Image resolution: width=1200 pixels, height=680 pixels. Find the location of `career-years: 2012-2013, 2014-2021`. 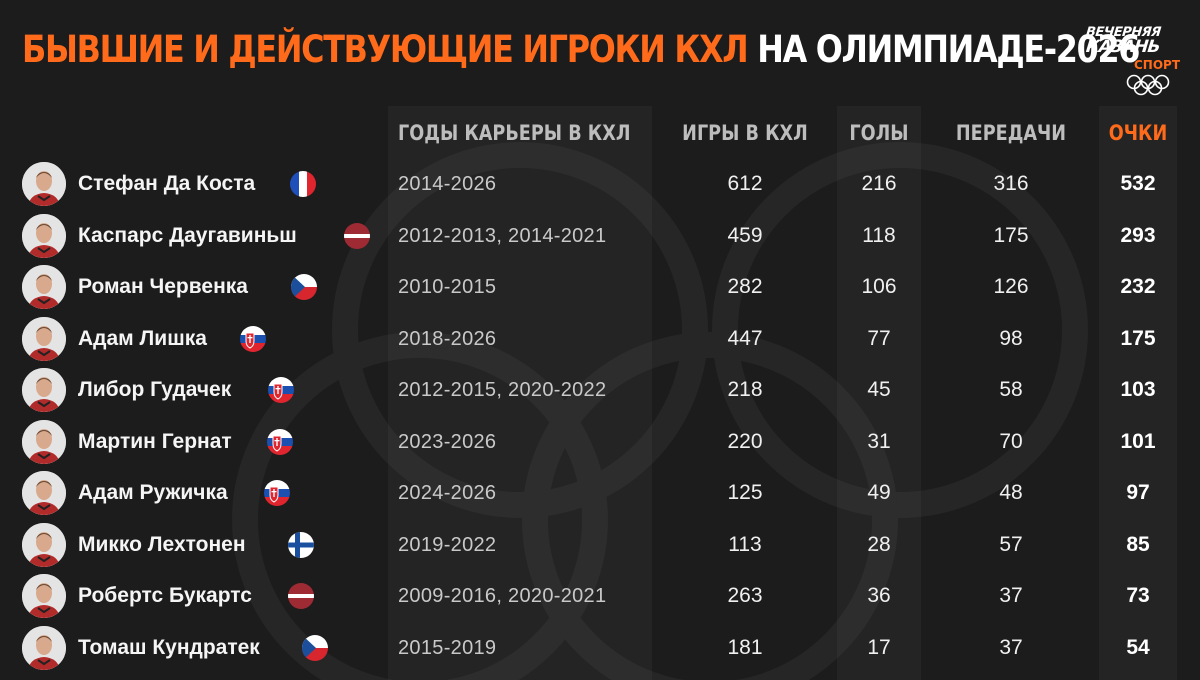

career-years: 2012-2013, 2014-2021 is located at coordinates (502, 235).